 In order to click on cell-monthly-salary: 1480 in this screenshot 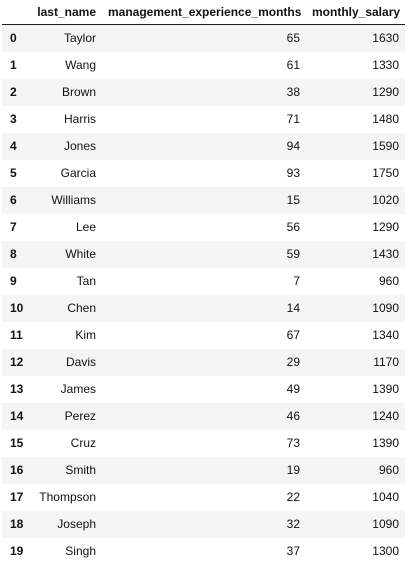, I will do `click(385, 119)`.